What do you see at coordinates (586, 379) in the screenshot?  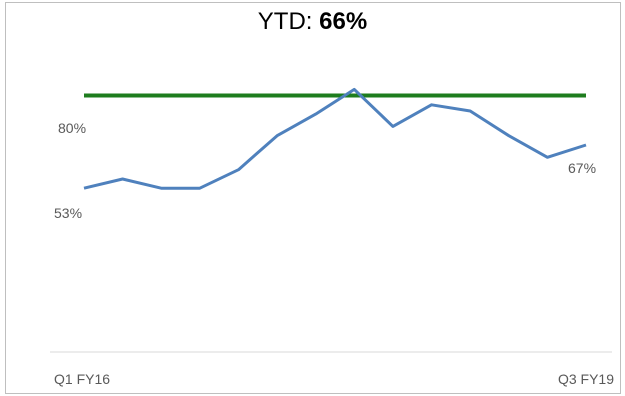 I see `x-tick-label-end: Q3 FY19` at bounding box center [586, 379].